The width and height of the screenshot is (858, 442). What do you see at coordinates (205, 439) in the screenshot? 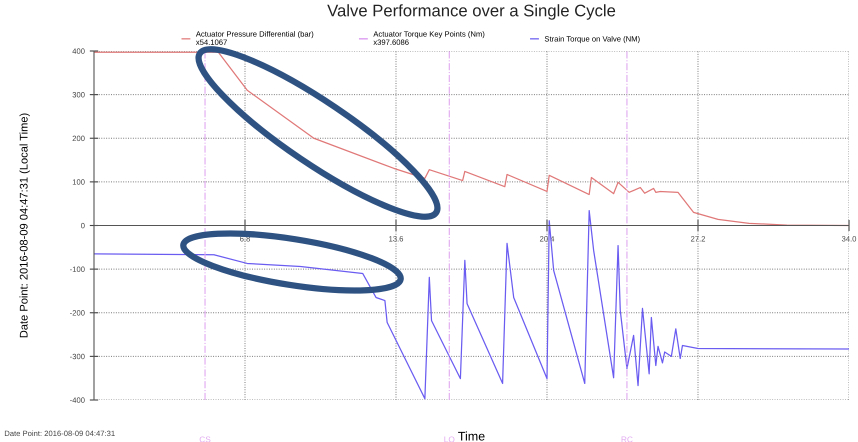
I see `ref-line-label: CS` at bounding box center [205, 439].